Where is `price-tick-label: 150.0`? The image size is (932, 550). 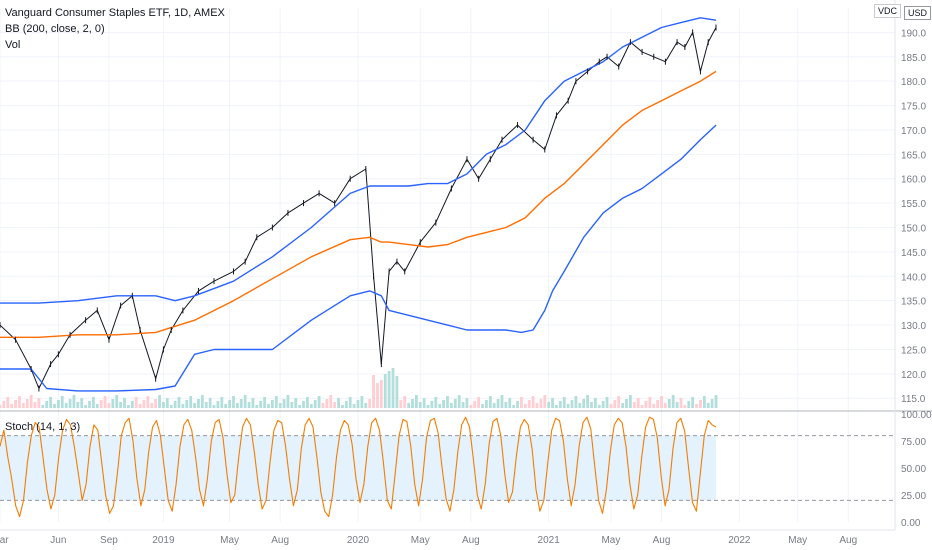 price-tick-label: 150.0 is located at coordinates (913, 229).